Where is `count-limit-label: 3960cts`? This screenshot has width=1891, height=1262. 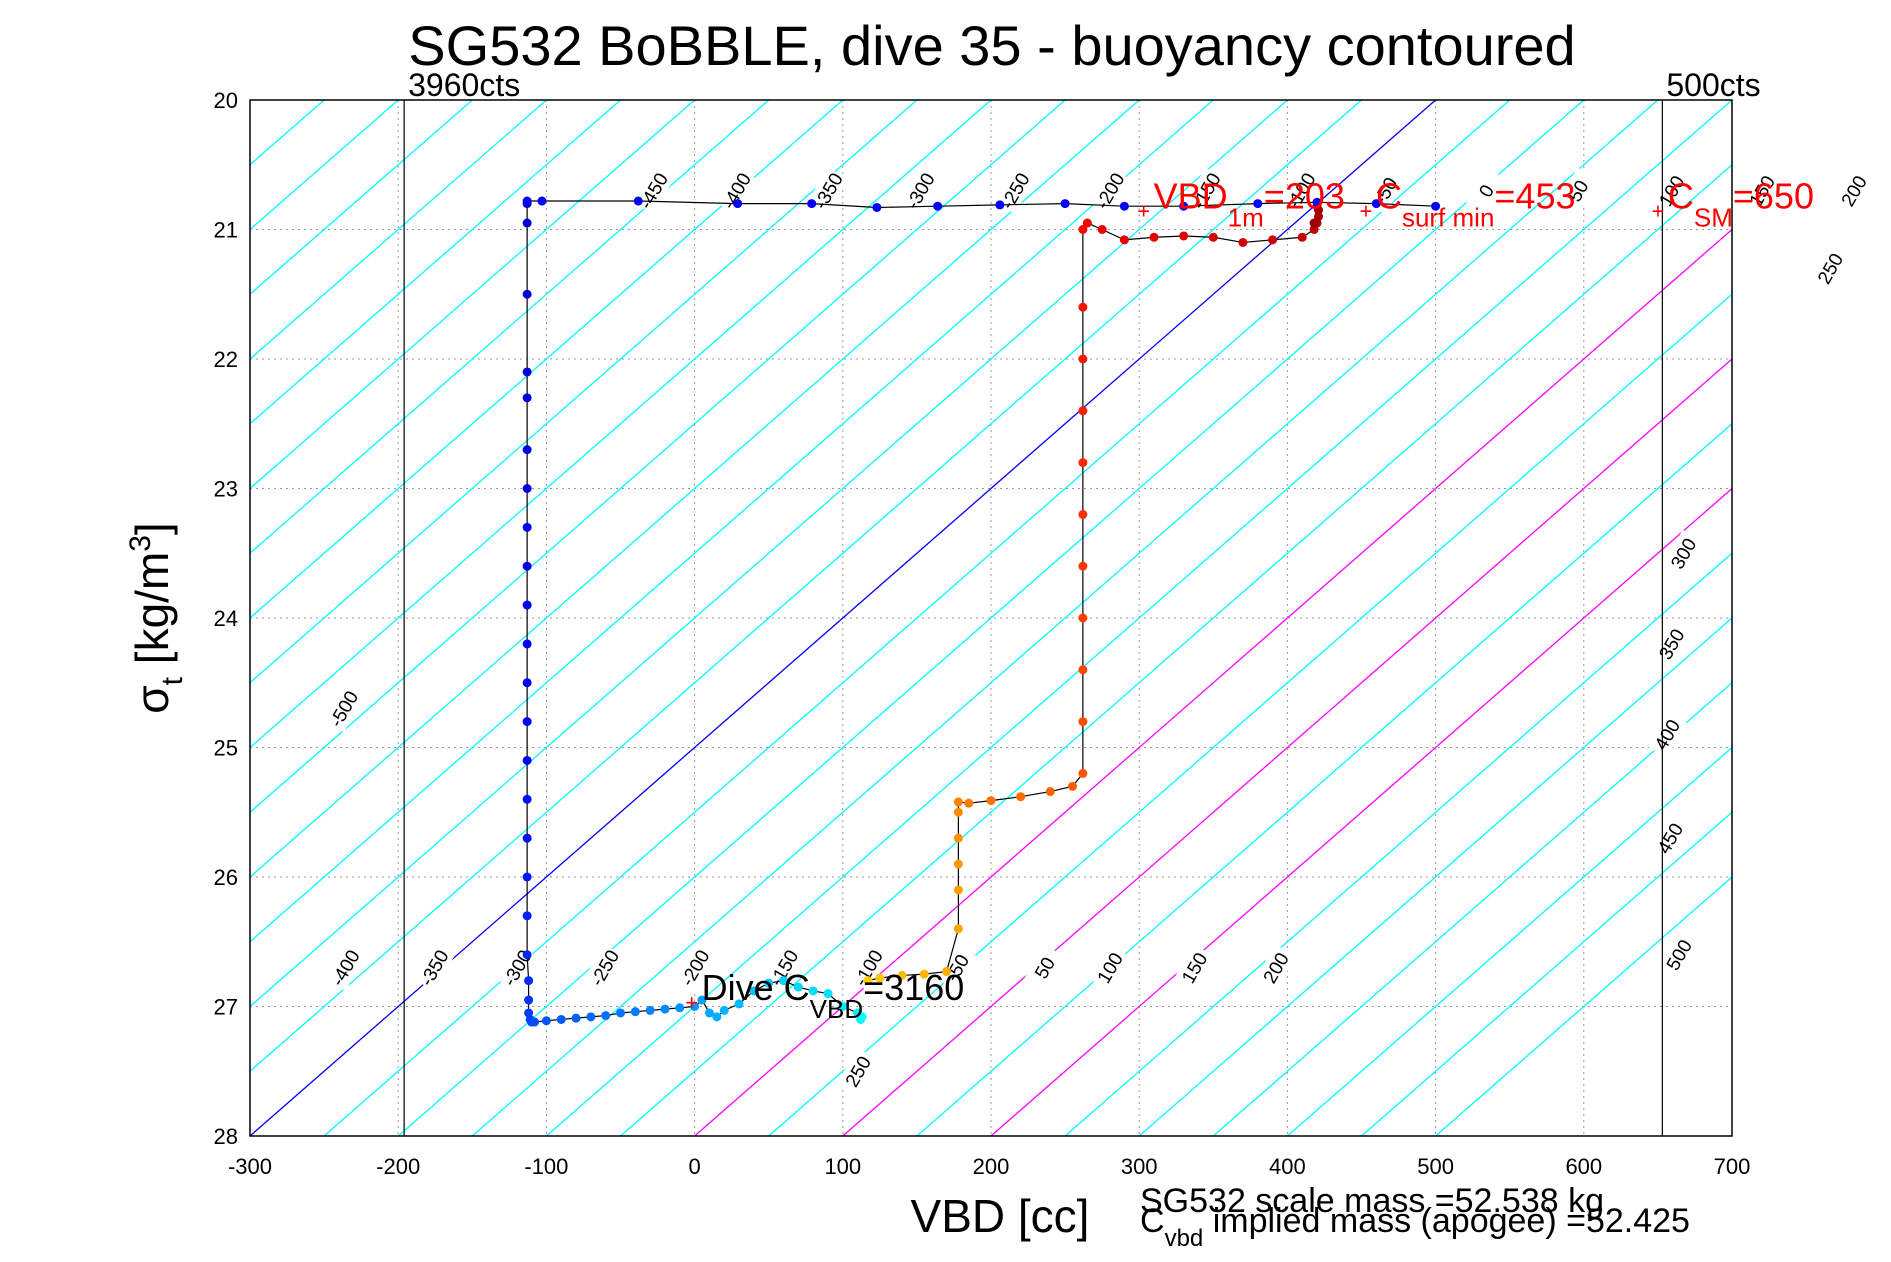 count-limit-label: 3960cts is located at coordinates (464, 85).